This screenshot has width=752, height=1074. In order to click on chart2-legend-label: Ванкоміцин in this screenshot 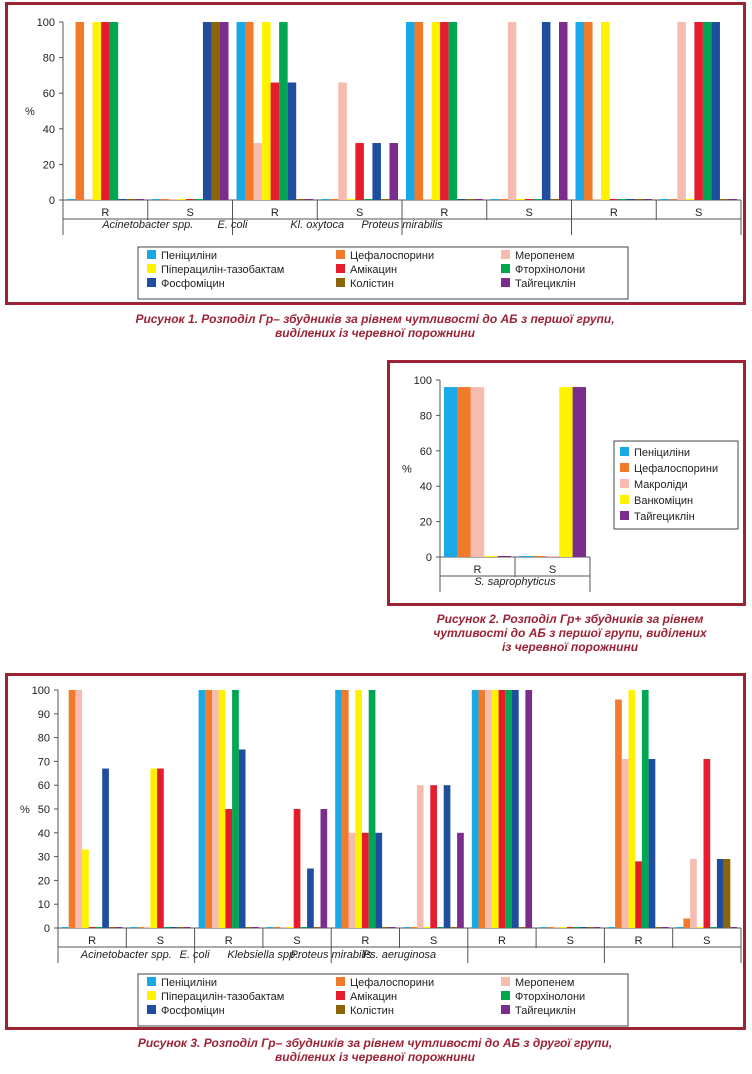, I will do `click(663, 501)`.